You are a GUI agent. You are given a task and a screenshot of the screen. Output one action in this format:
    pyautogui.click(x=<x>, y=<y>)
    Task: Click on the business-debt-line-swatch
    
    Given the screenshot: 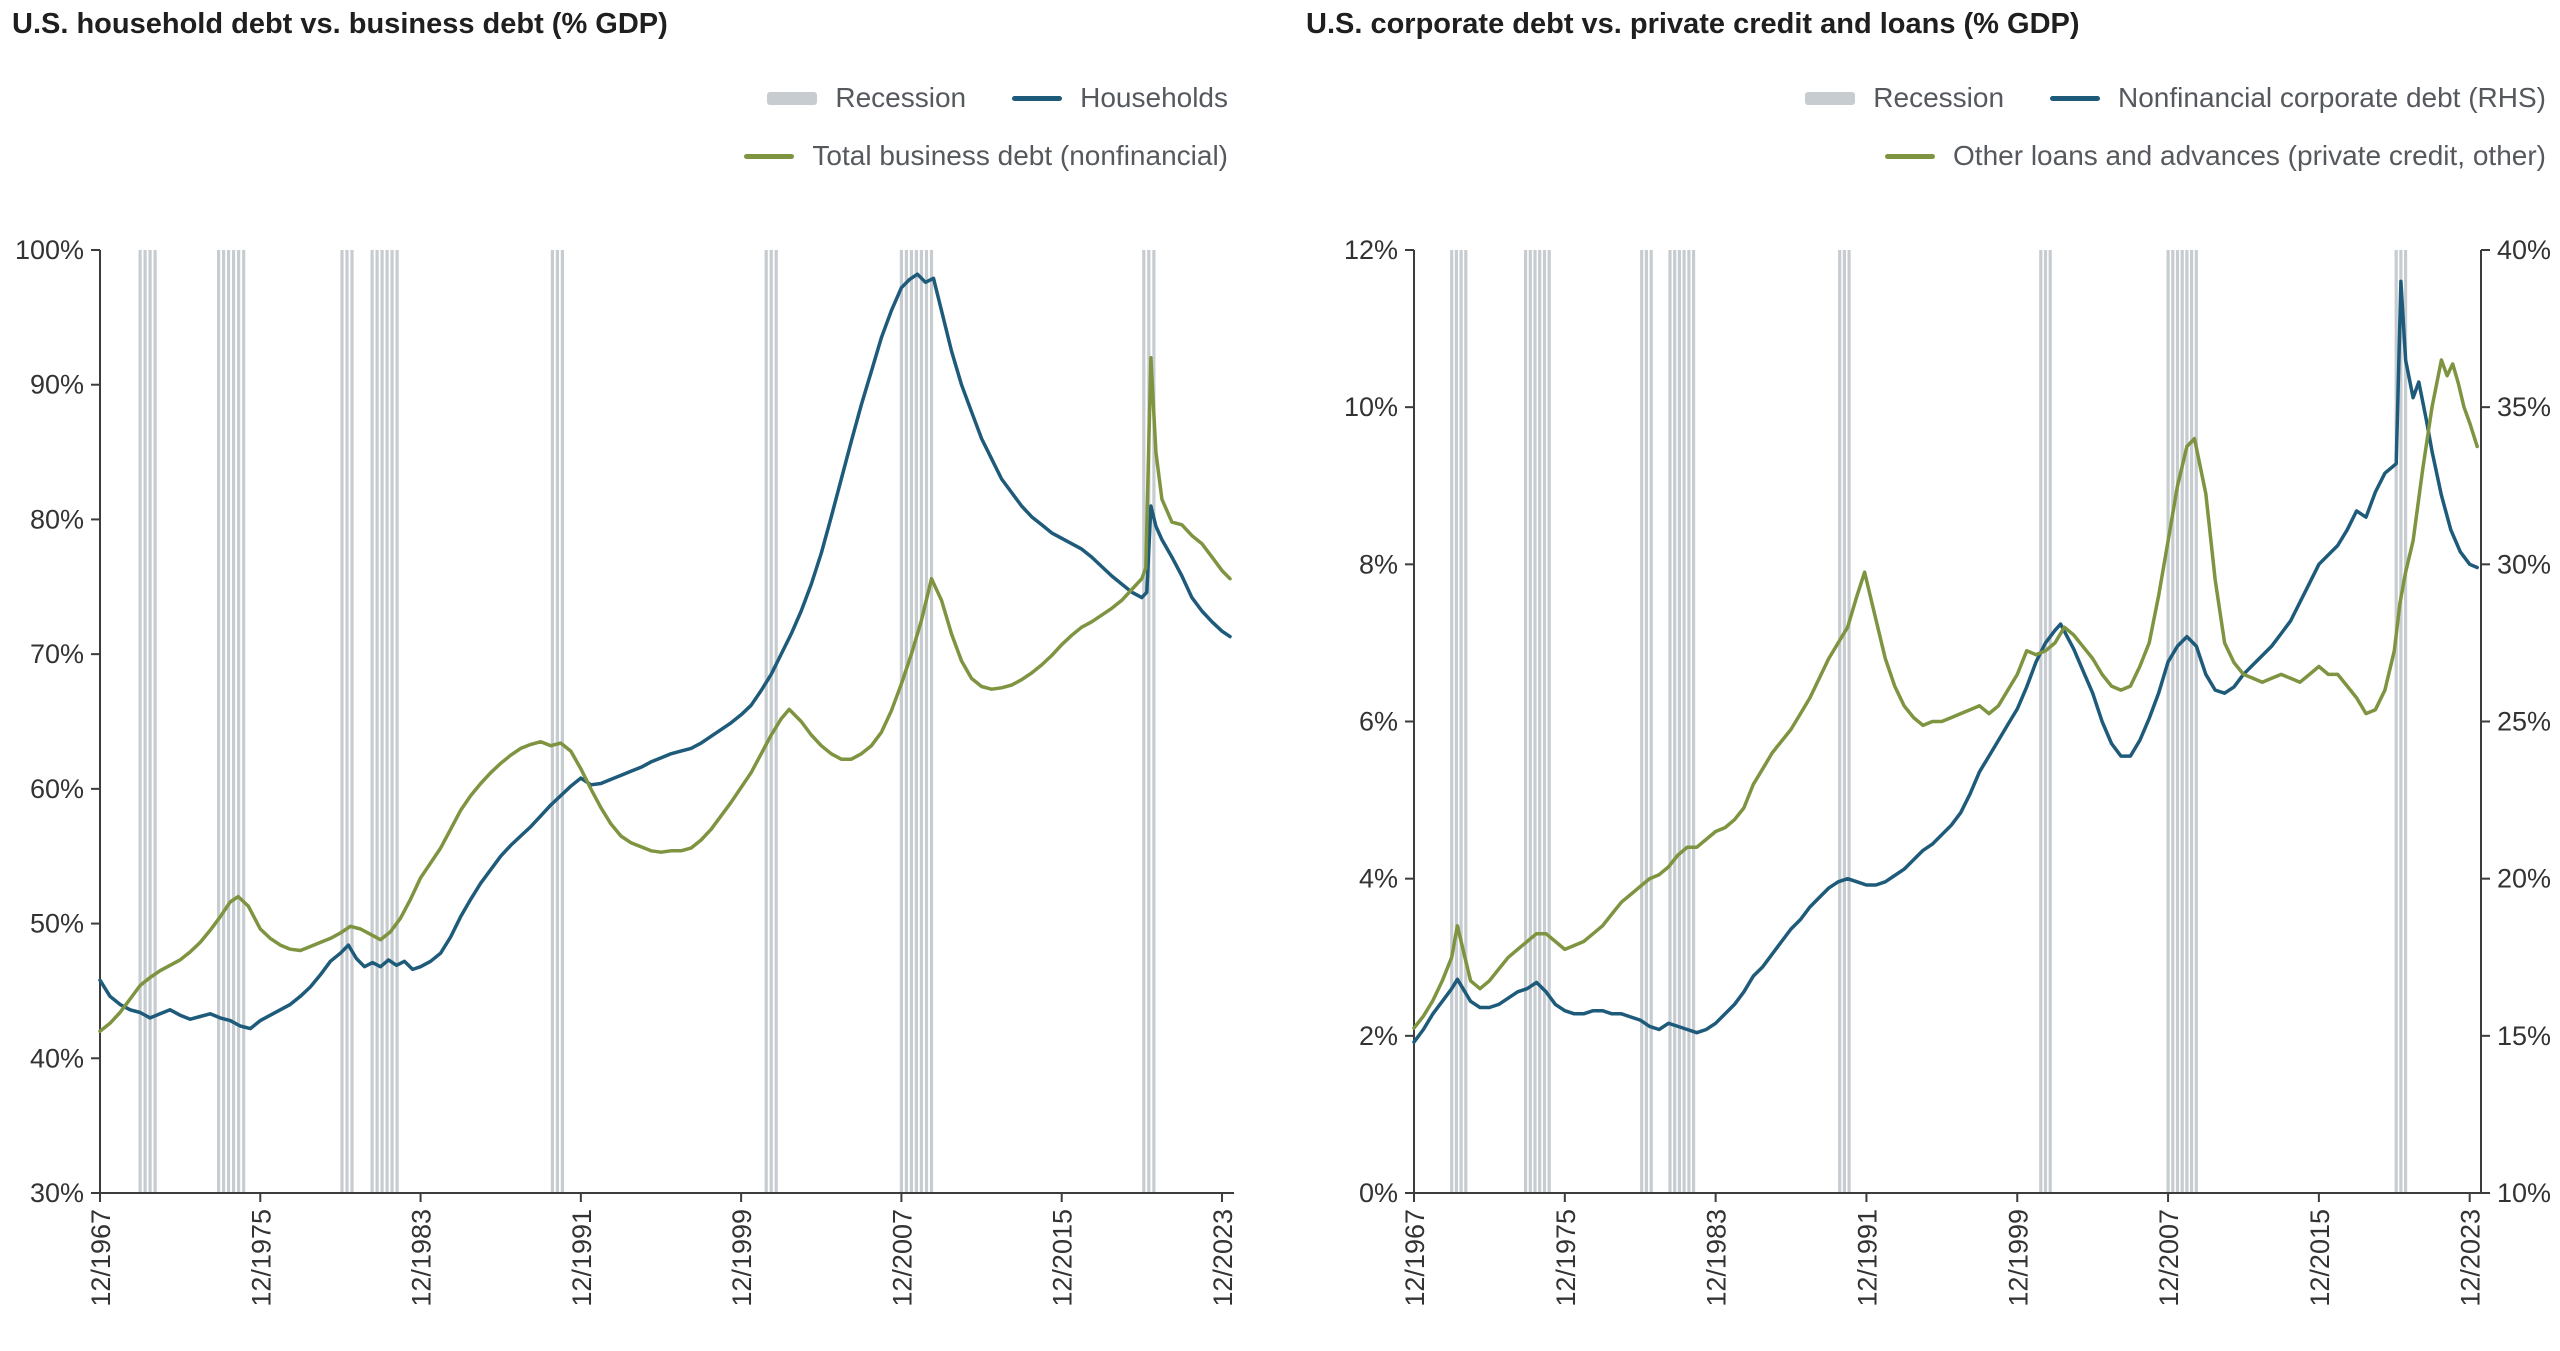 What is the action you would take?
    pyautogui.click(x=769, y=156)
    